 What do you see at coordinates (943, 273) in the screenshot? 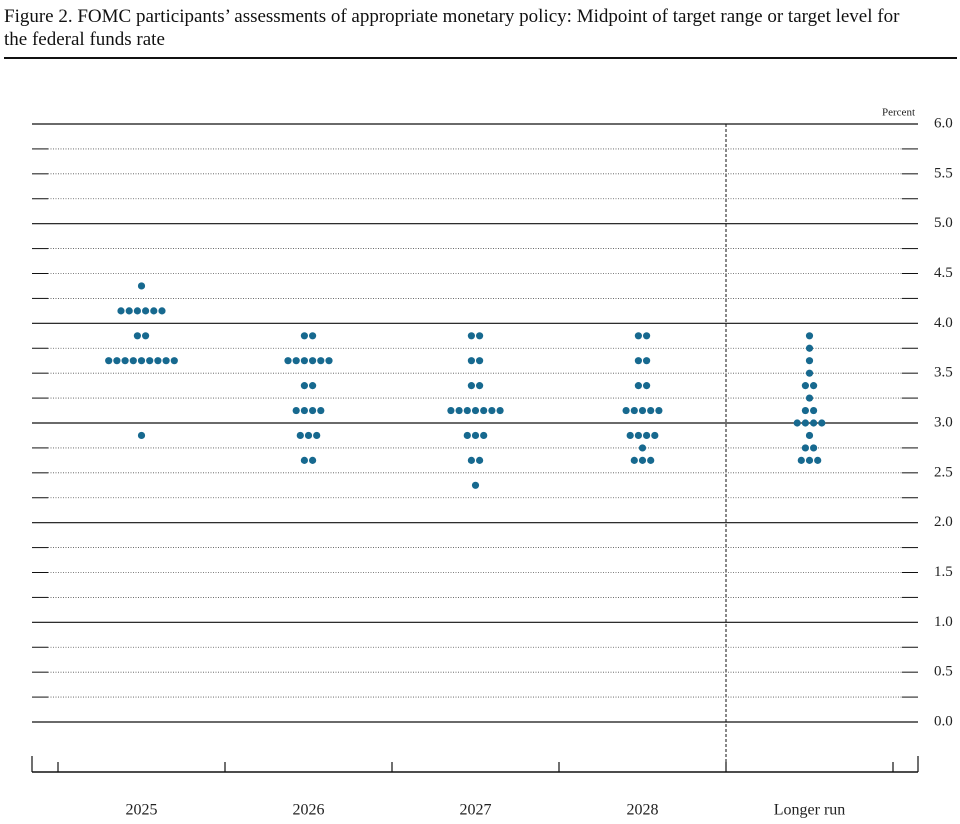
I see `y-tick-label: 4.5` at bounding box center [943, 273].